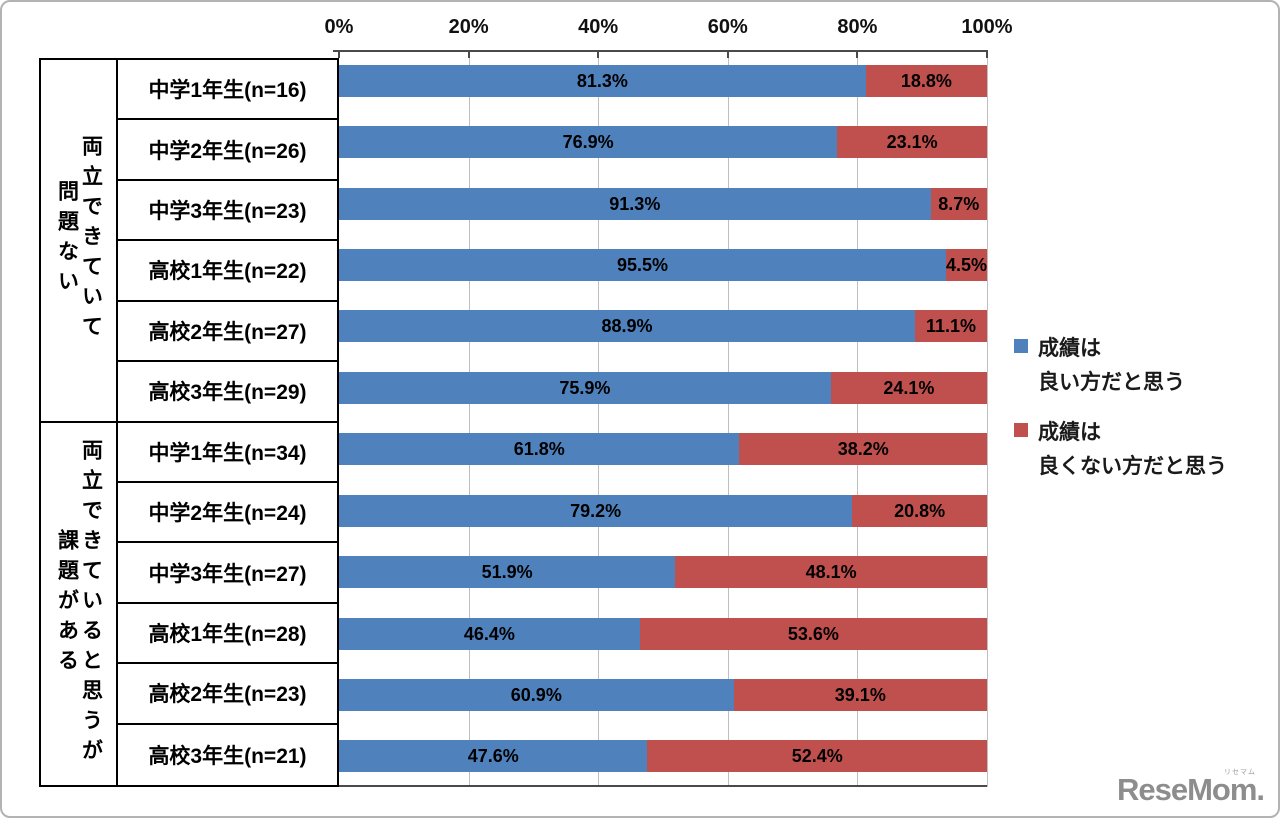 The image size is (1280, 818). I want to click on bar-row: 79.2% 20.8%, so click(663, 510).